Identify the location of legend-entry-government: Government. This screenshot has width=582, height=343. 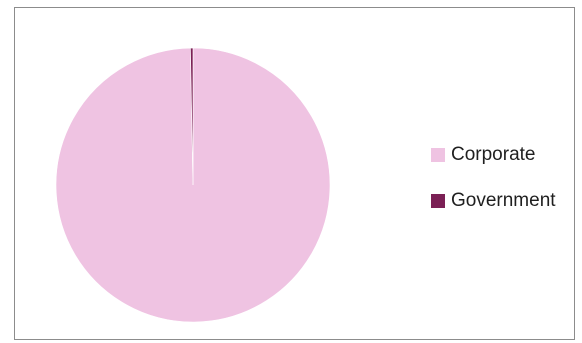
(493, 201).